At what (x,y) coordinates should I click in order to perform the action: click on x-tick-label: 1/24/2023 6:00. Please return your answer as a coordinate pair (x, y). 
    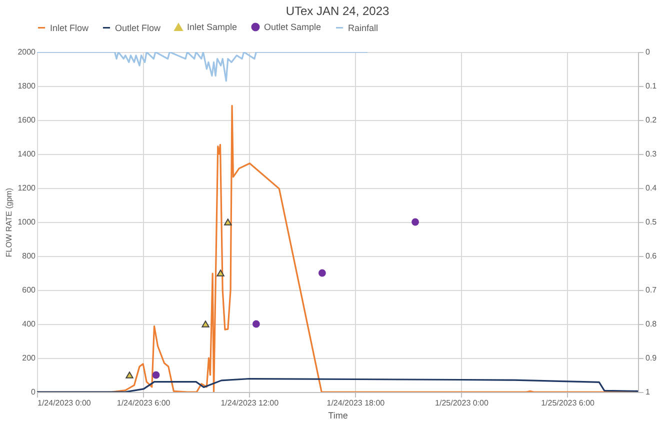
    Looking at the image, I should click on (143, 403).